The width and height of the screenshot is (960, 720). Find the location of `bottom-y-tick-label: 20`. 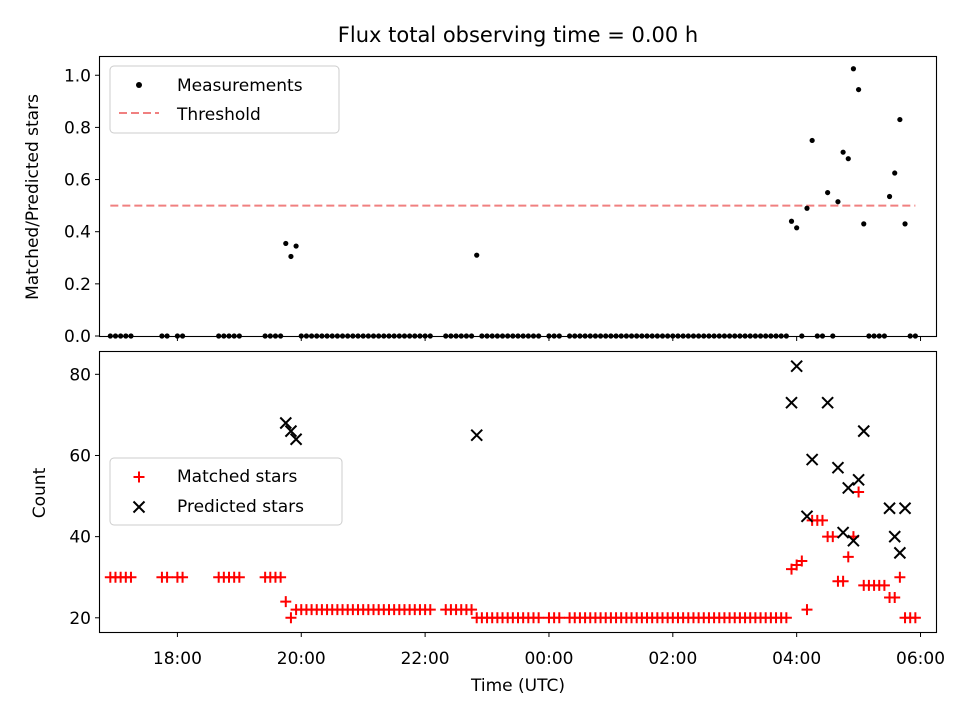

bottom-y-tick-label: 20 is located at coordinates (80, 619).